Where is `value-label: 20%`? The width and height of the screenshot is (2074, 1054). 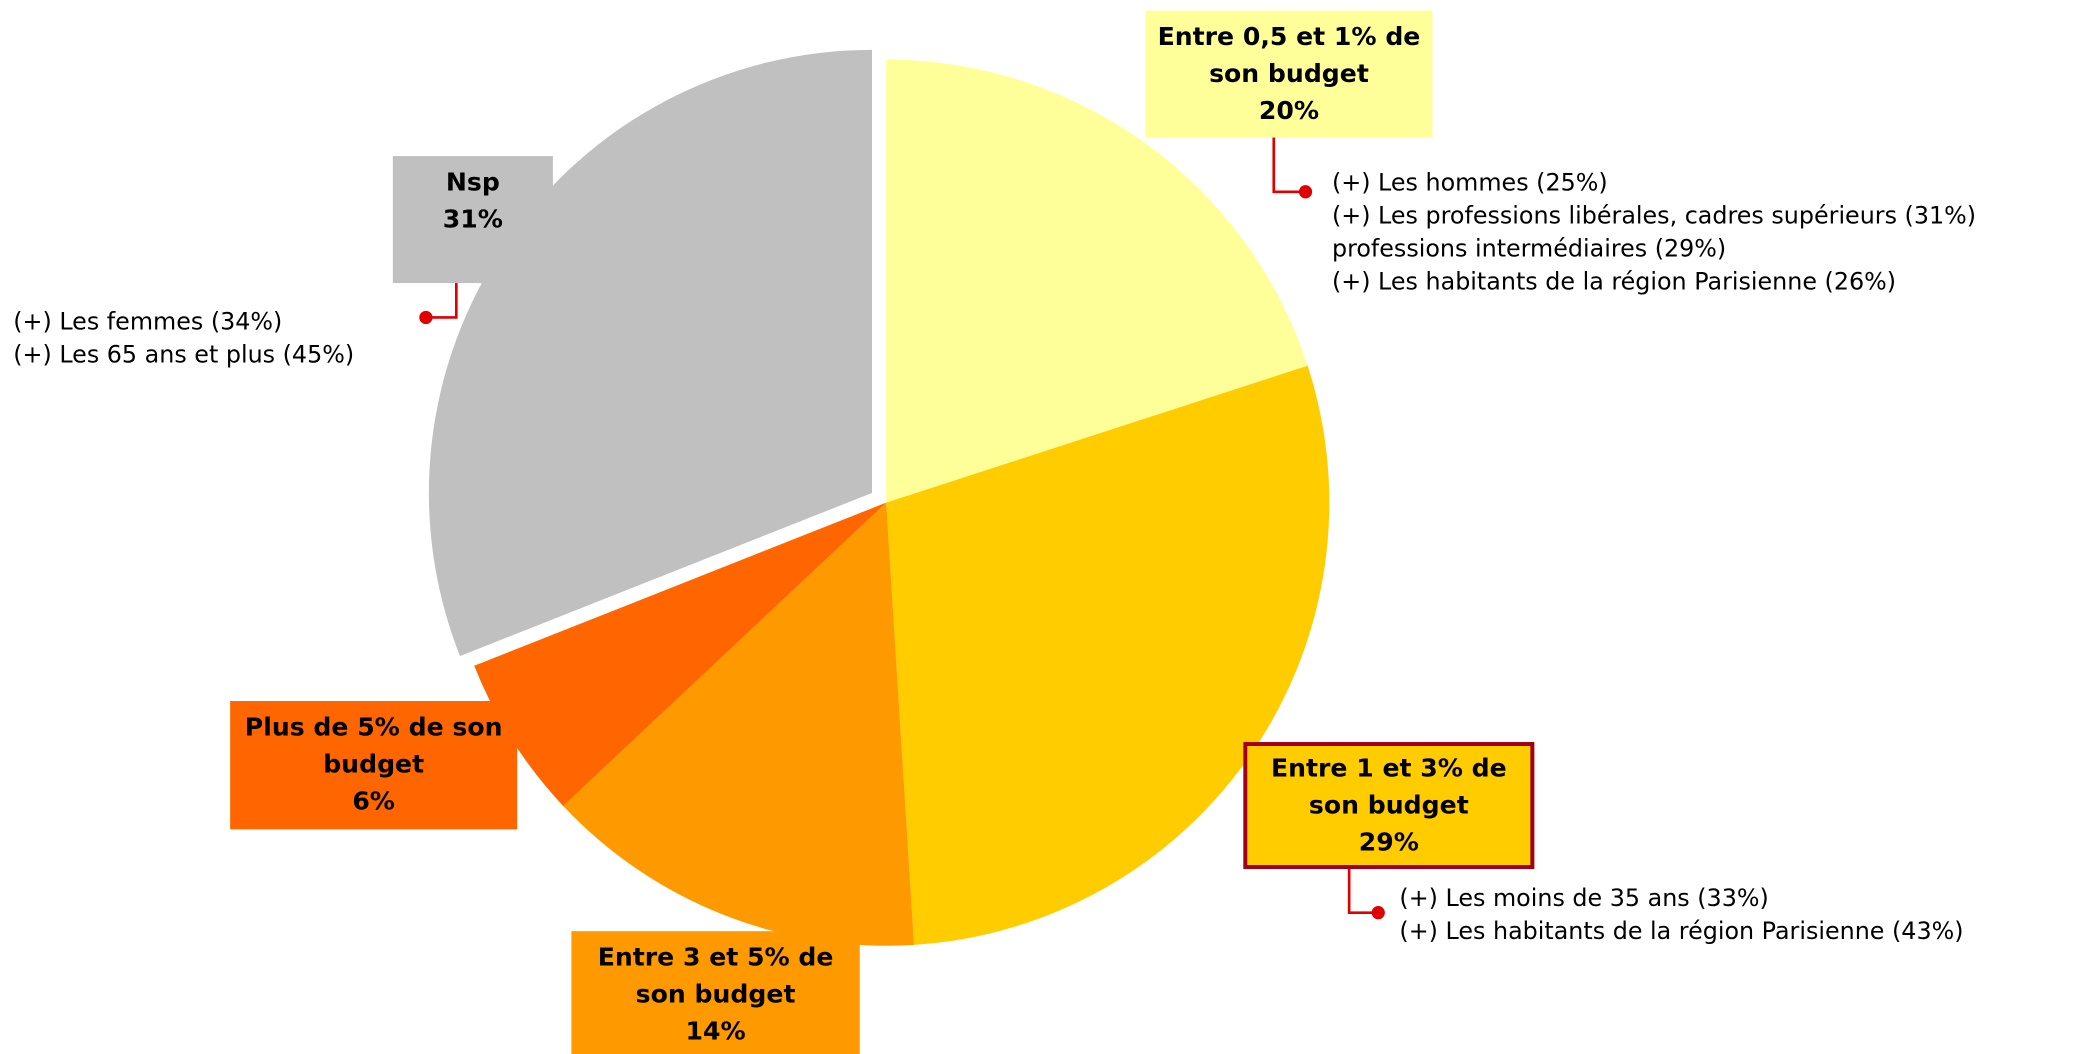 value-label: 20% is located at coordinates (1289, 111).